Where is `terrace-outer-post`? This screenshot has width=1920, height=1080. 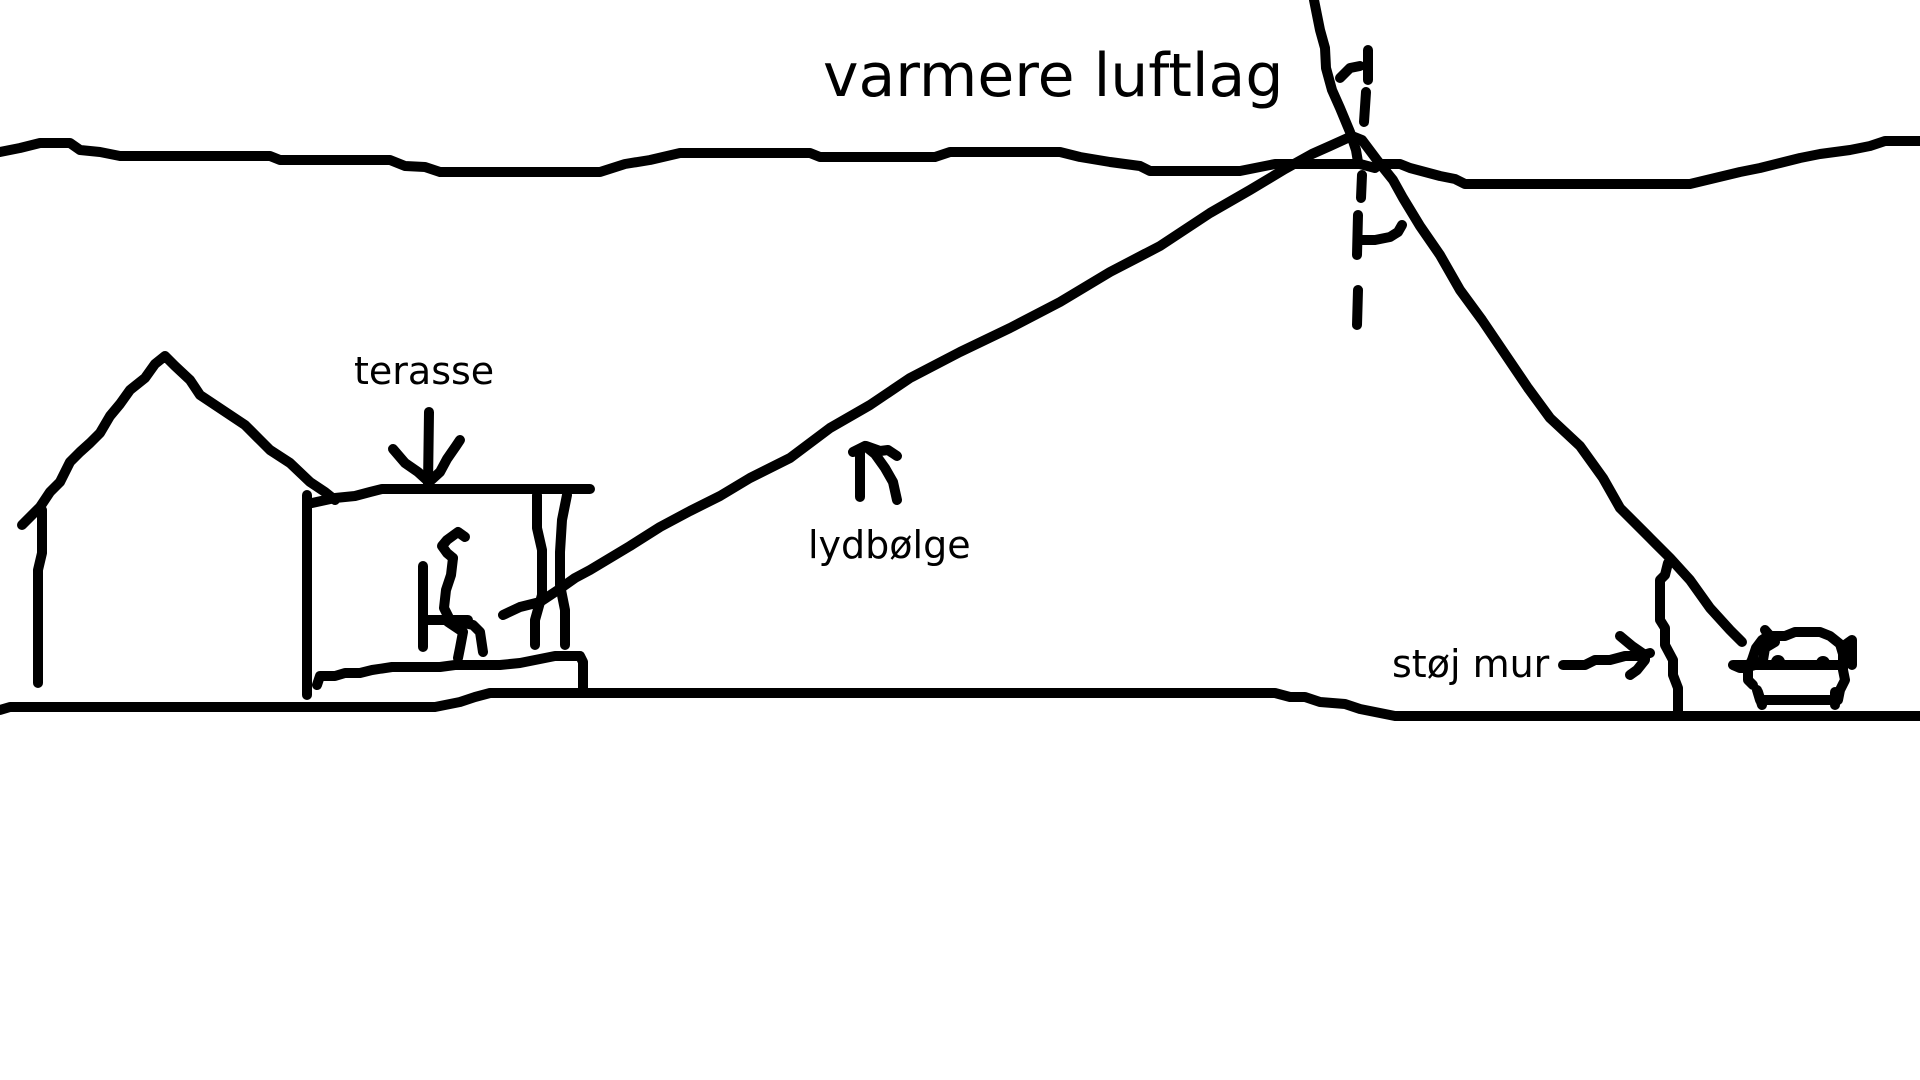 terrace-outer-post is located at coordinates (563, 570).